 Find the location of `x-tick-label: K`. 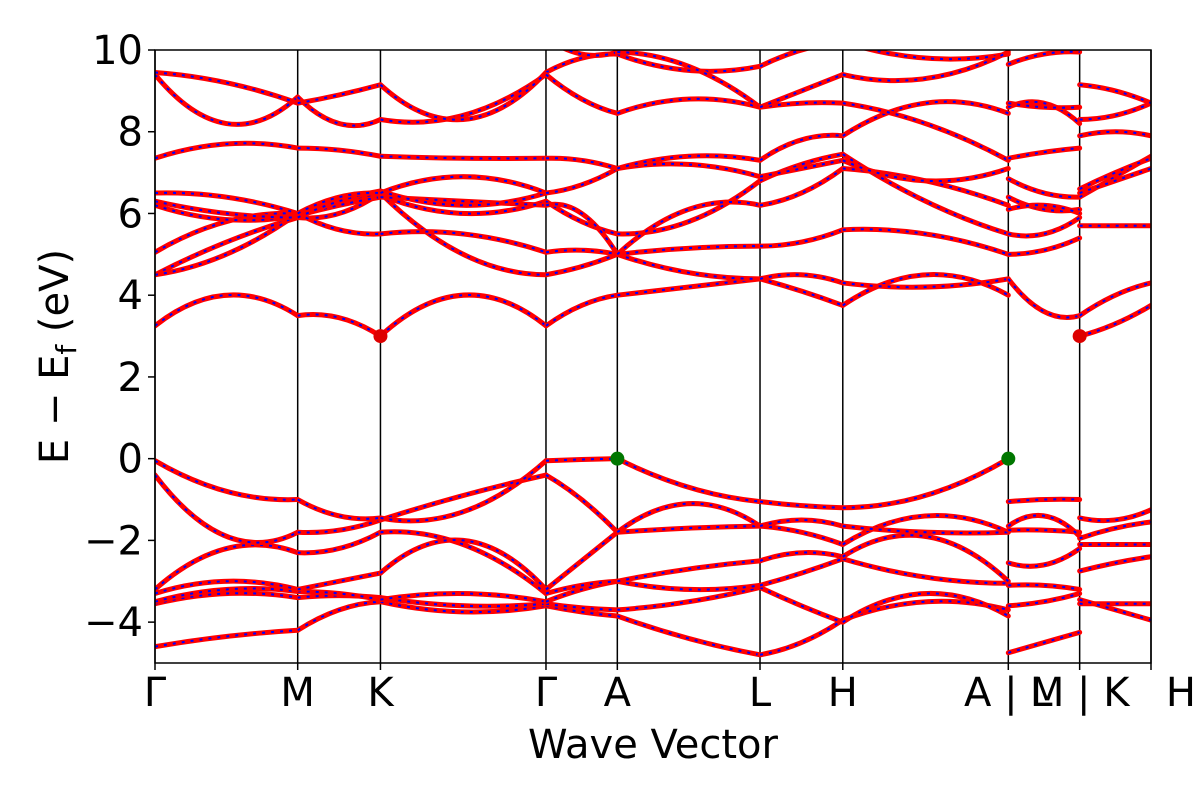

x-tick-label: K is located at coordinates (381, 693).